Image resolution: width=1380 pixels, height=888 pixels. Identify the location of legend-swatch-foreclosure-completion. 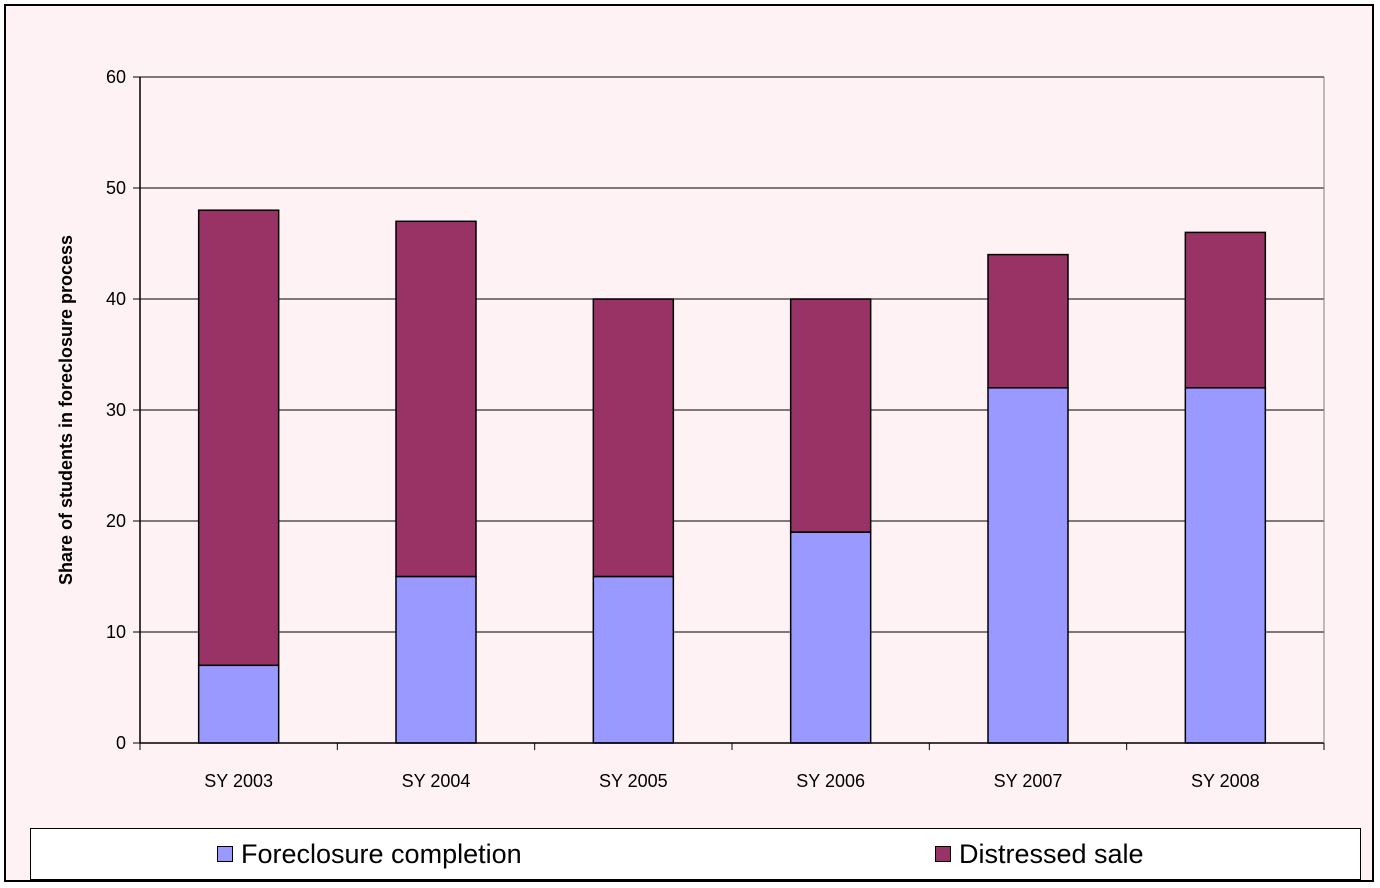
(225, 854).